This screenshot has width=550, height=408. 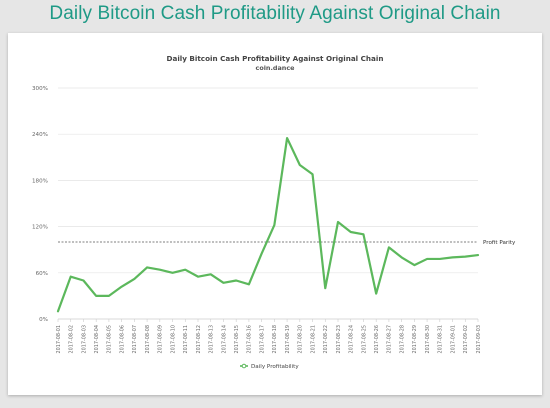 What do you see at coordinates (40, 181) in the screenshot?
I see `y-tick-label: 180%` at bounding box center [40, 181].